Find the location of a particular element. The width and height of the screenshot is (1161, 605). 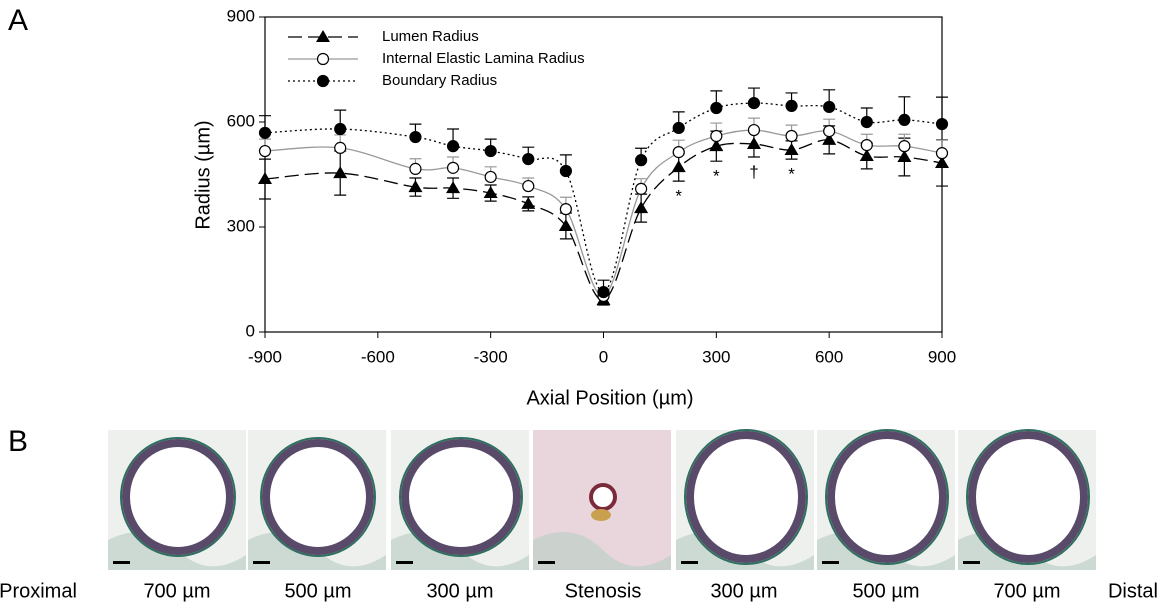

legend-label: Boundary Radius is located at coordinates (439, 80).